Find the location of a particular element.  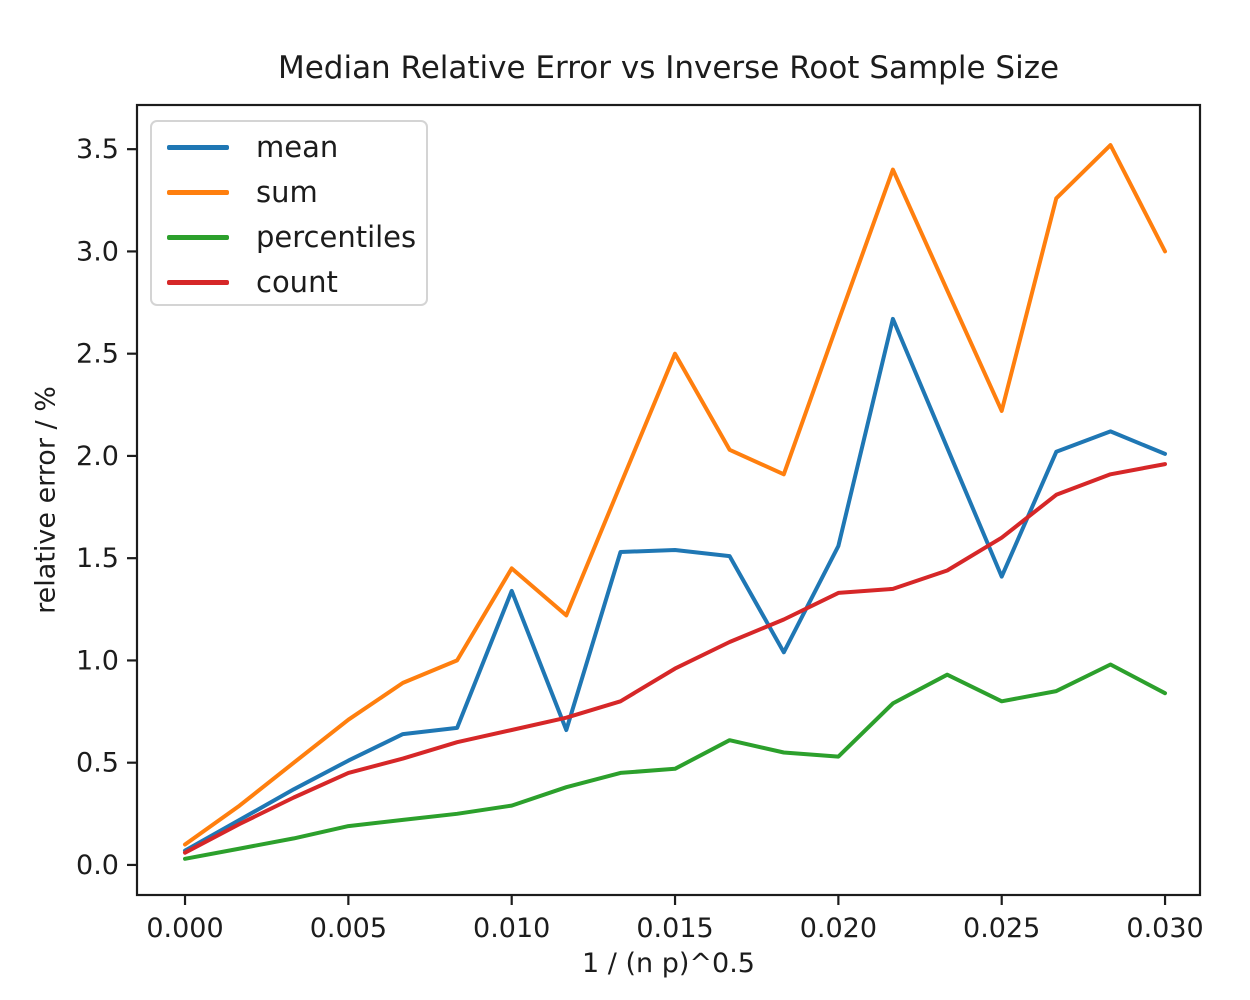

legend: mean sum percentiles count is located at coordinates (289, 213).